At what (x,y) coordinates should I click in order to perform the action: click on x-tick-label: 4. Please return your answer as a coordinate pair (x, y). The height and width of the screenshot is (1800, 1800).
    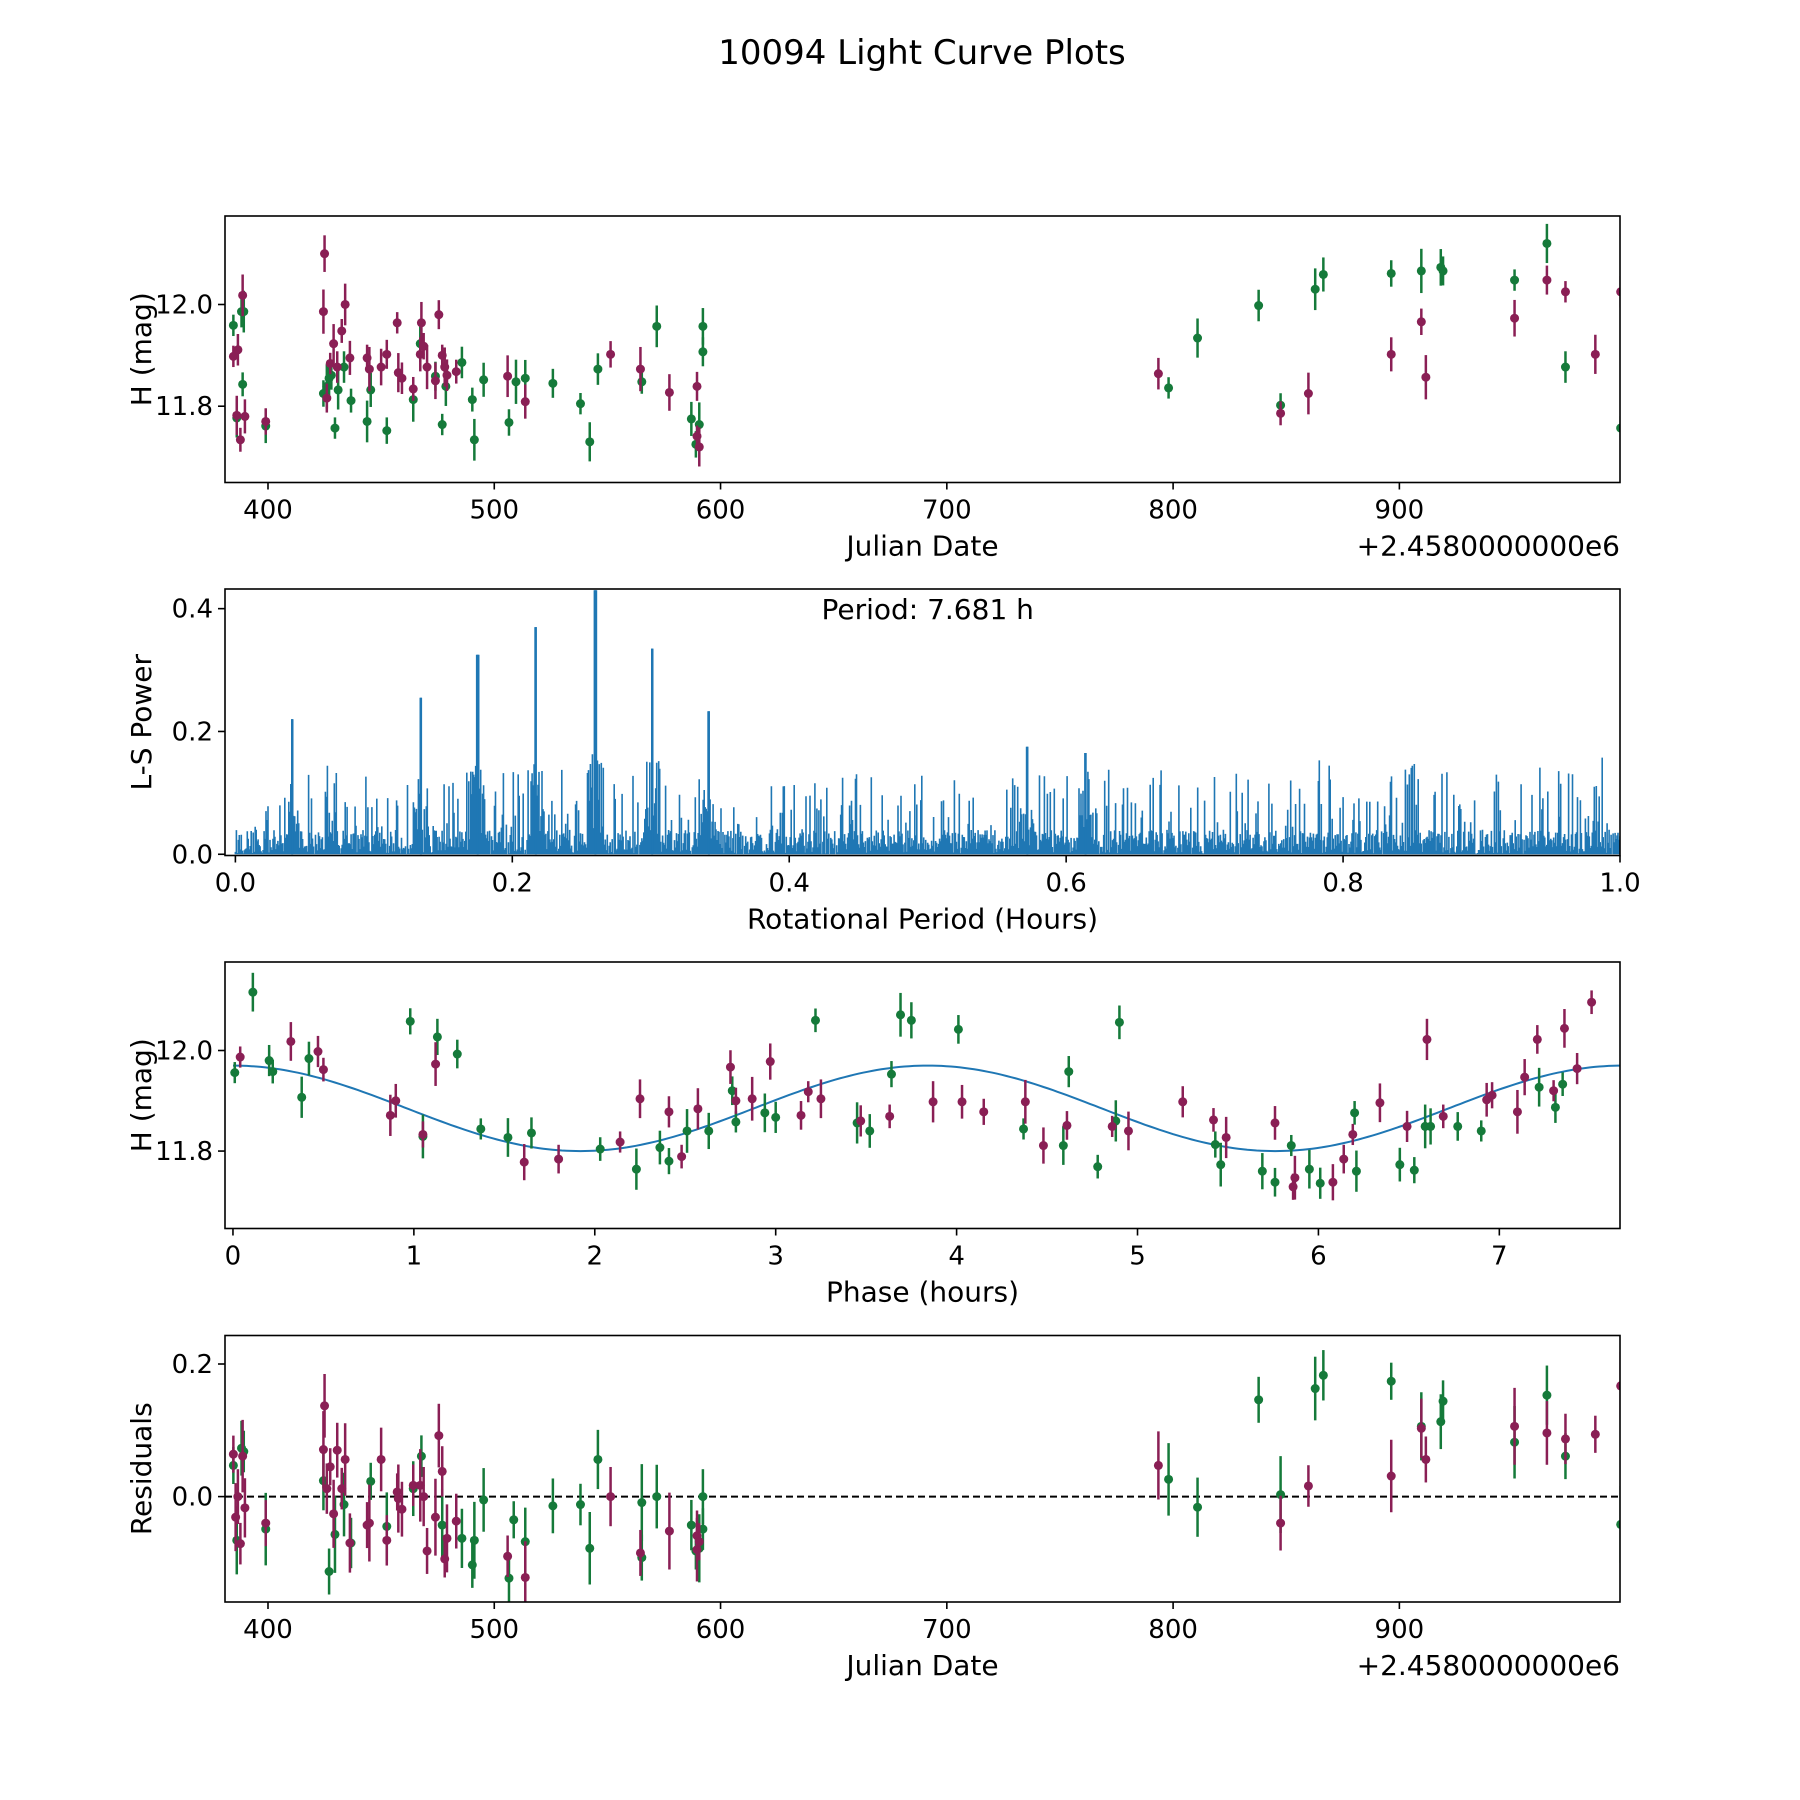
    Looking at the image, I should click on (956, 1257).